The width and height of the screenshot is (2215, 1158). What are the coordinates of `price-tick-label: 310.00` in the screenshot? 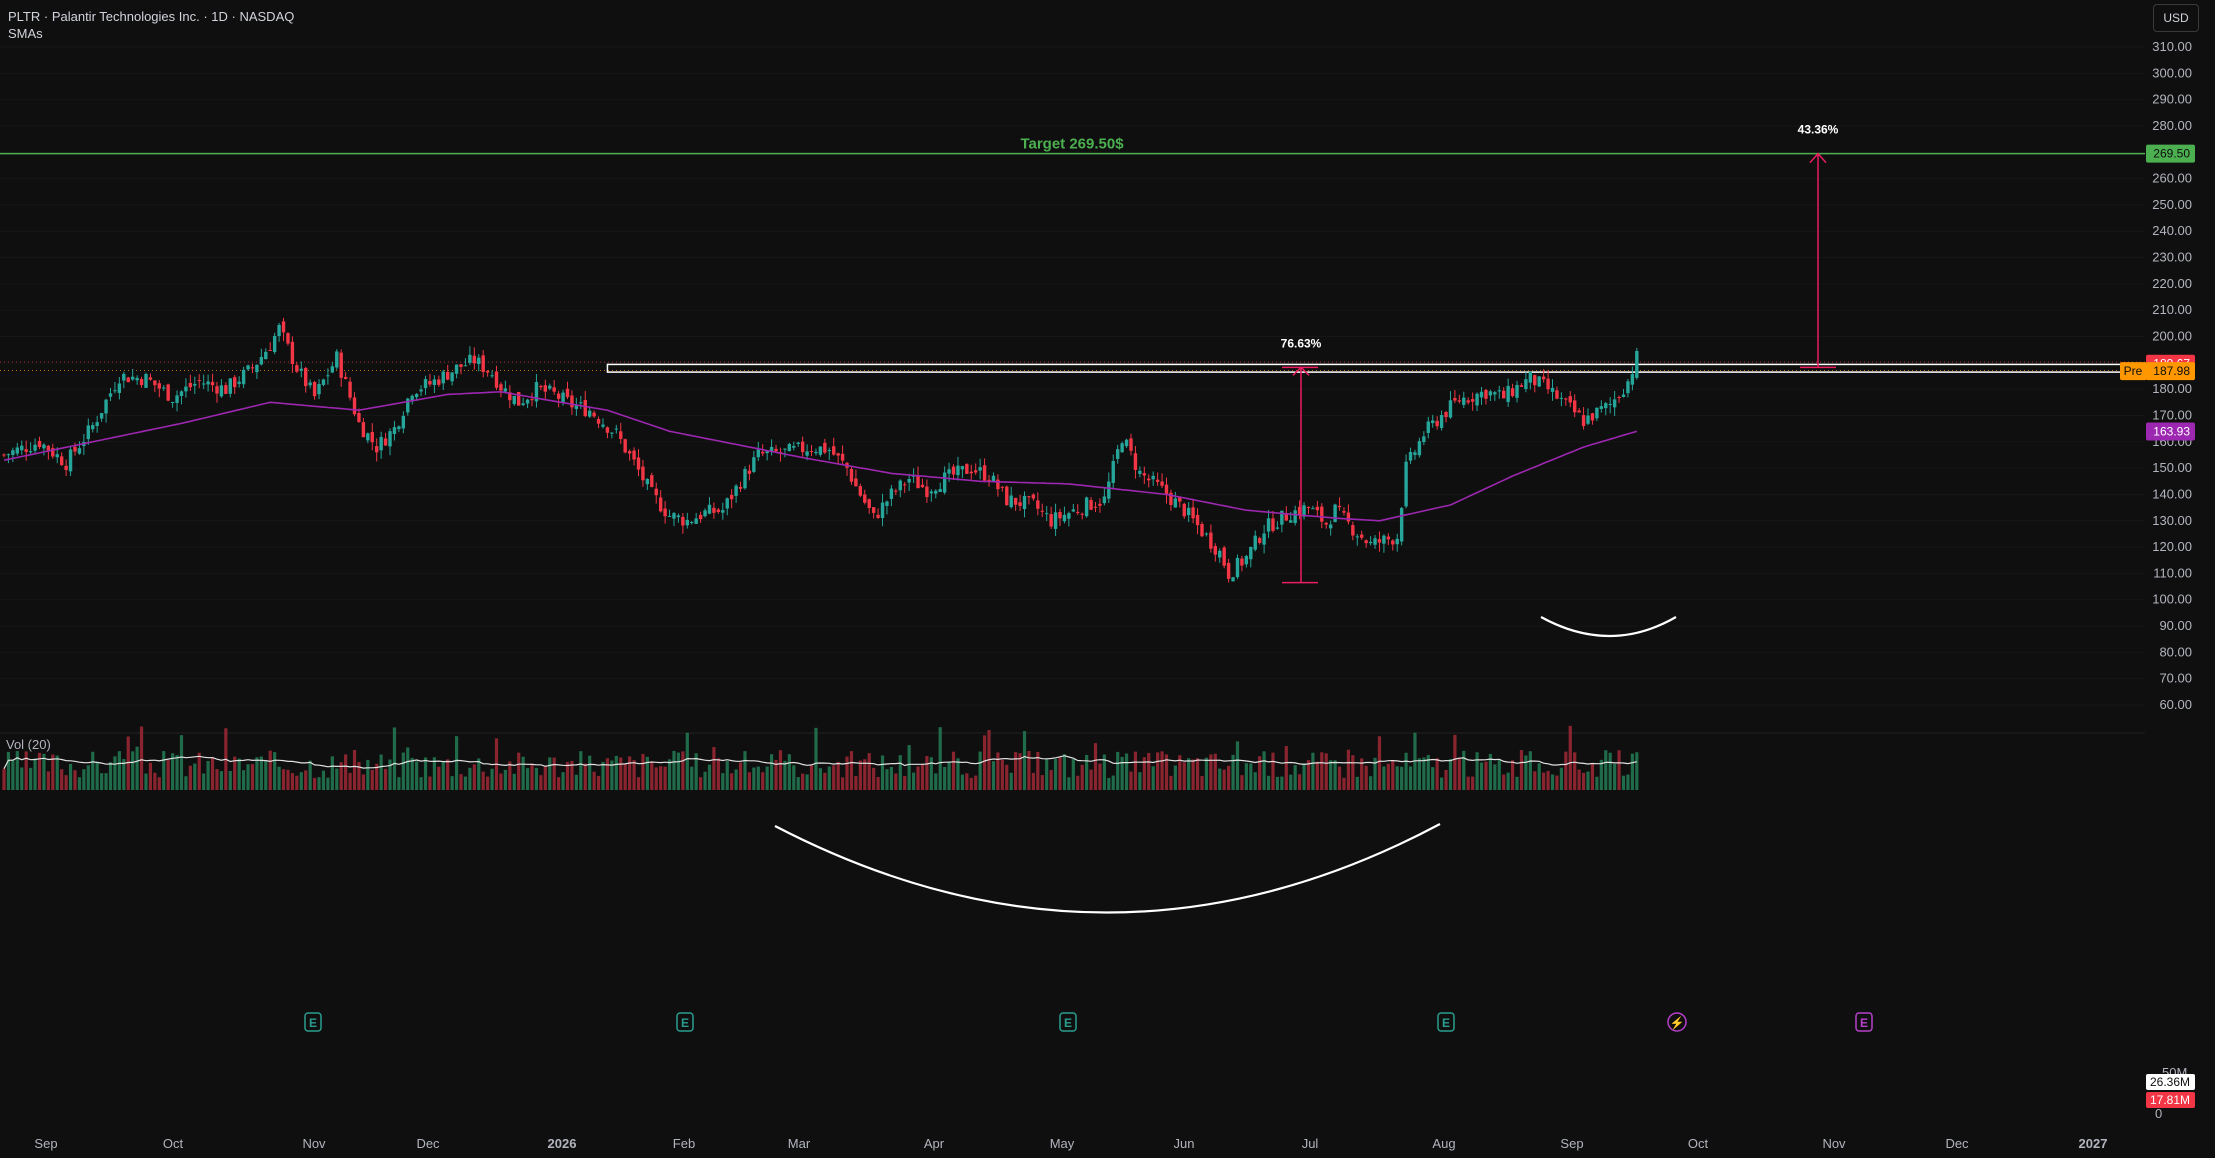 It's located at (2172, 46).